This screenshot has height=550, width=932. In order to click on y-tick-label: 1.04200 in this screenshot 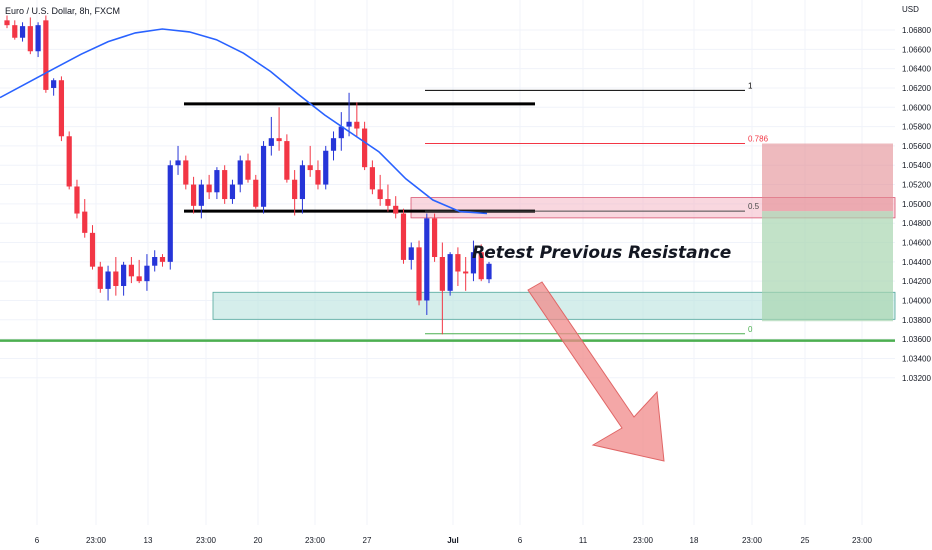, I will do `click(916, 281)`.